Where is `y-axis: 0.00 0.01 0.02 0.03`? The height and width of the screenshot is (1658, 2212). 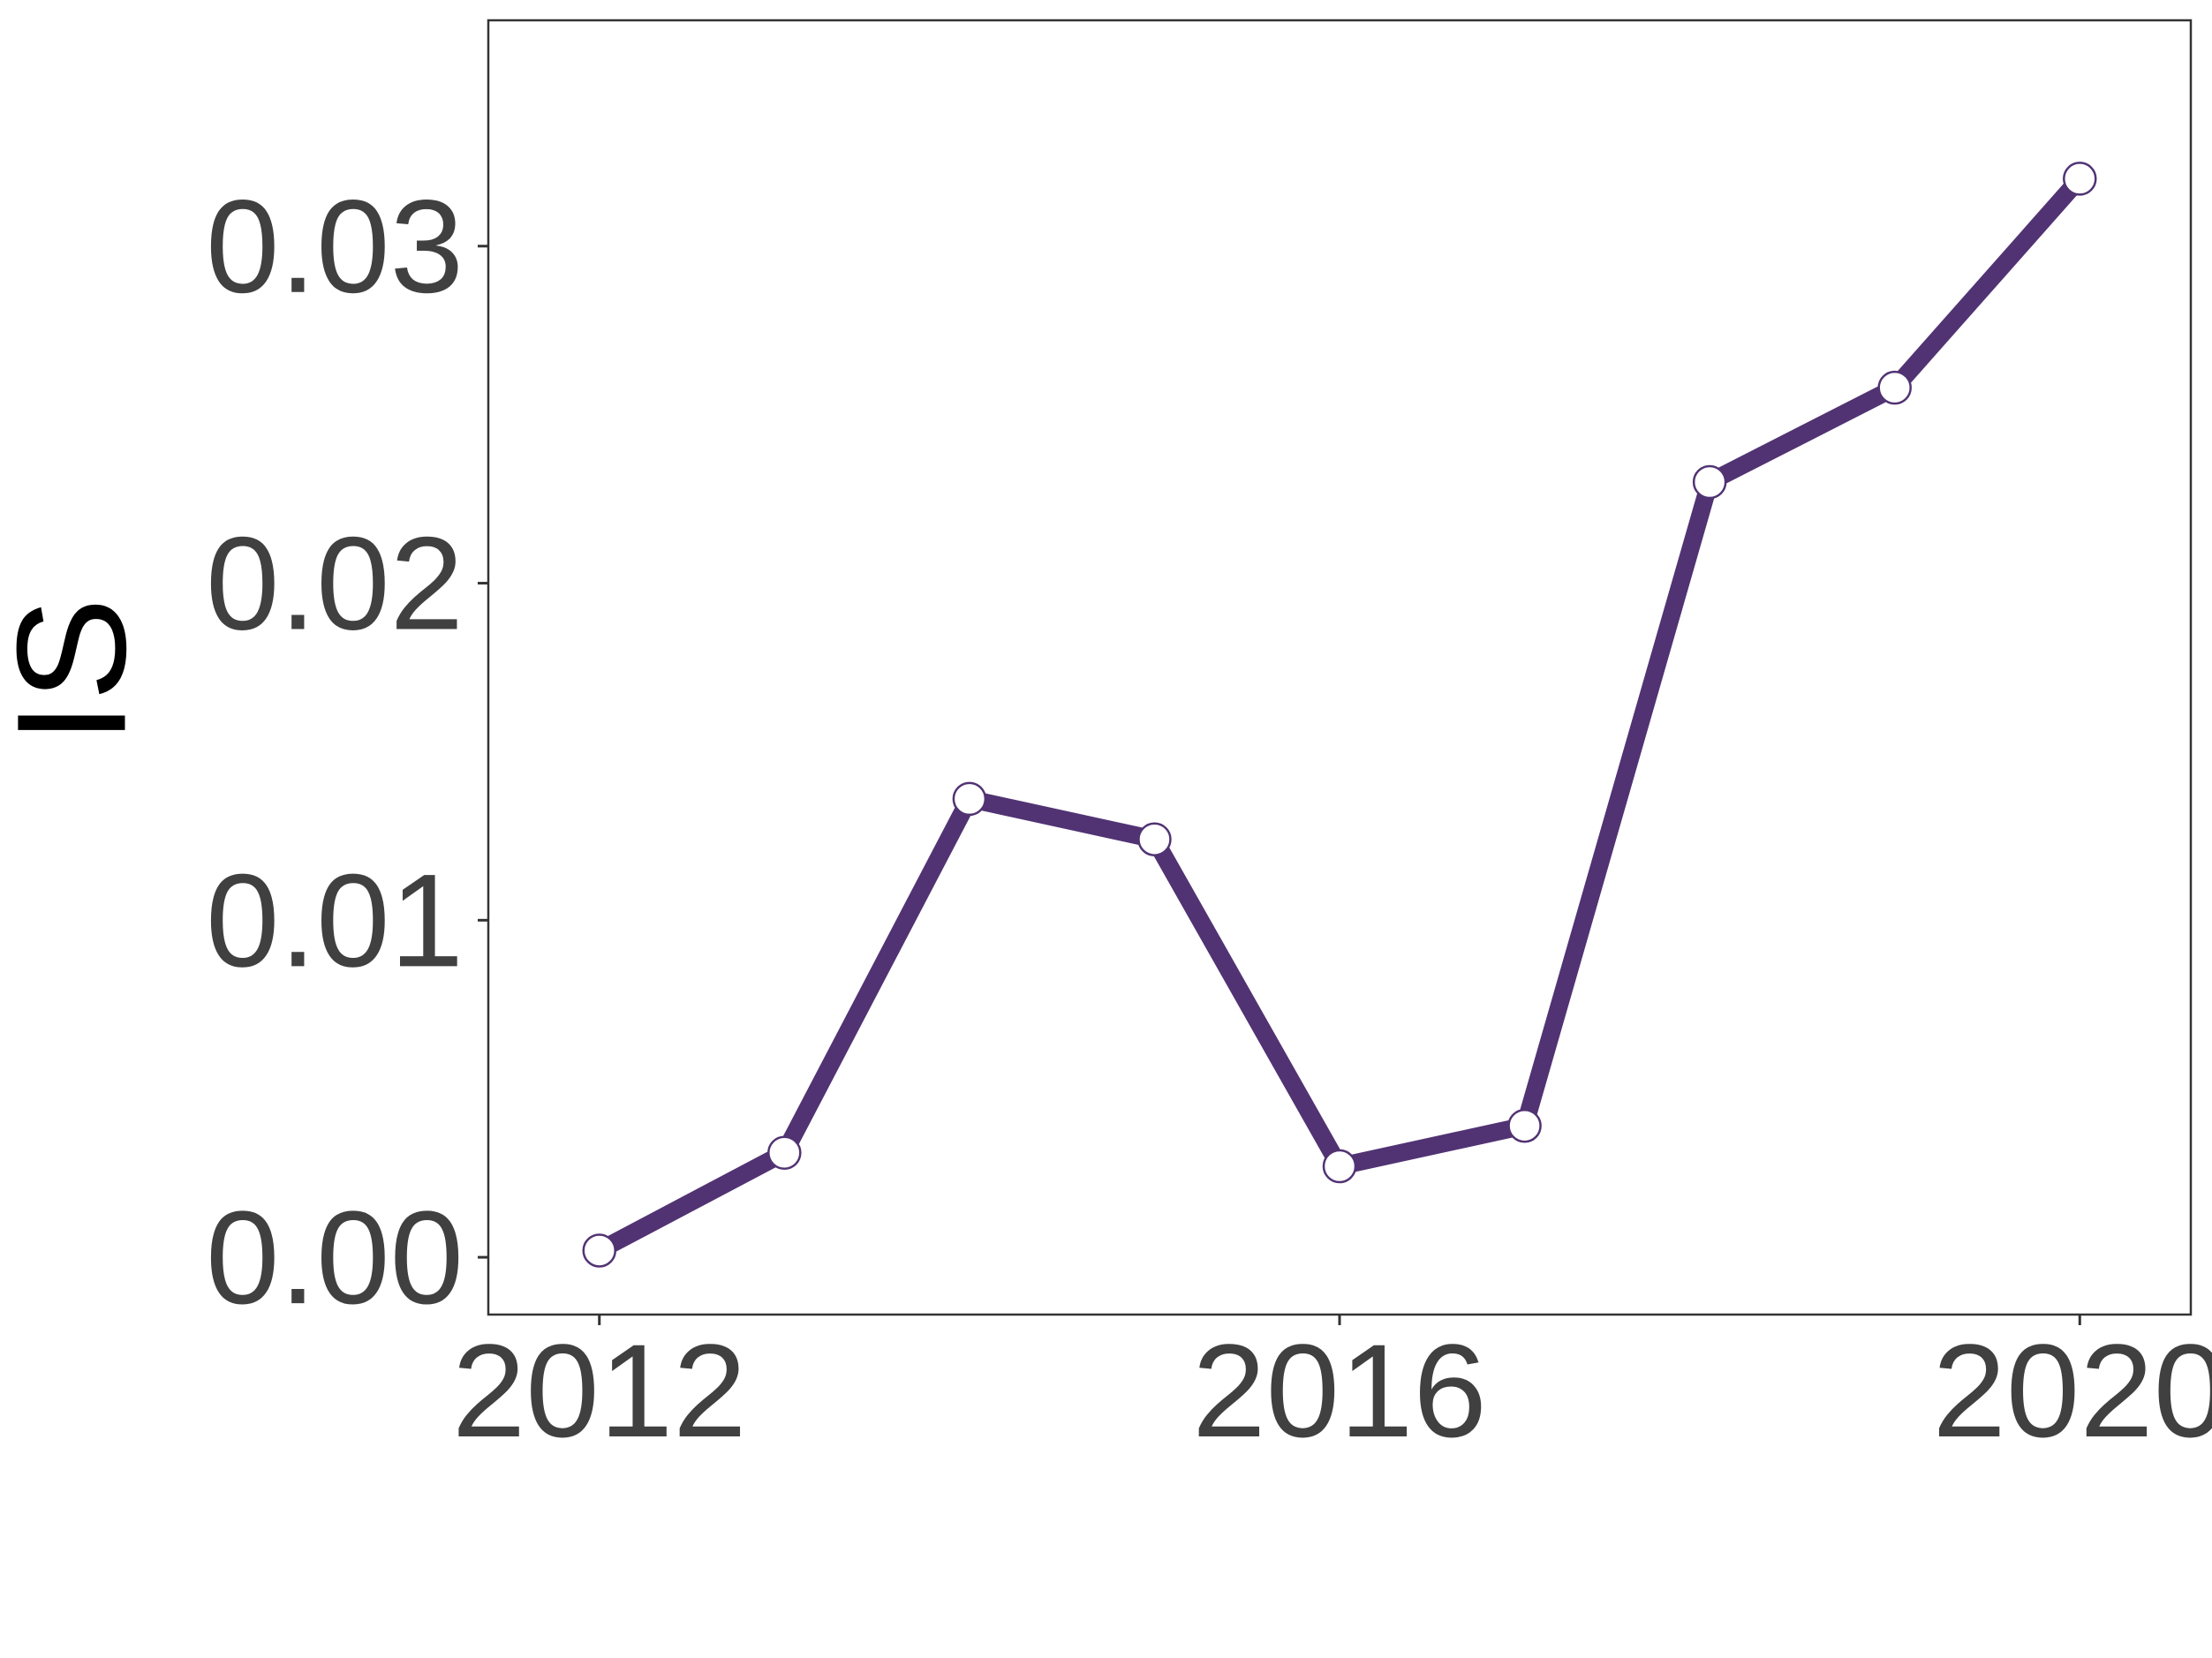 y-axis: 0.00 0.01 0.02 0.03 is located at coordinates (347, 751).